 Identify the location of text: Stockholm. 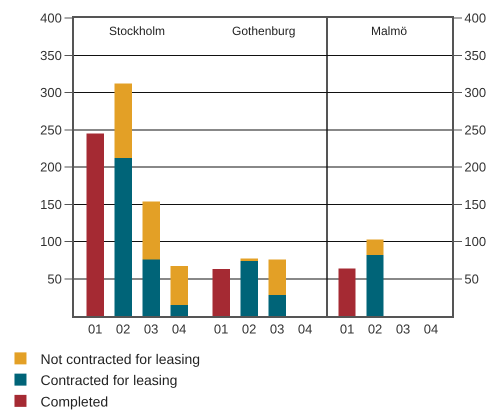
(137, 31).